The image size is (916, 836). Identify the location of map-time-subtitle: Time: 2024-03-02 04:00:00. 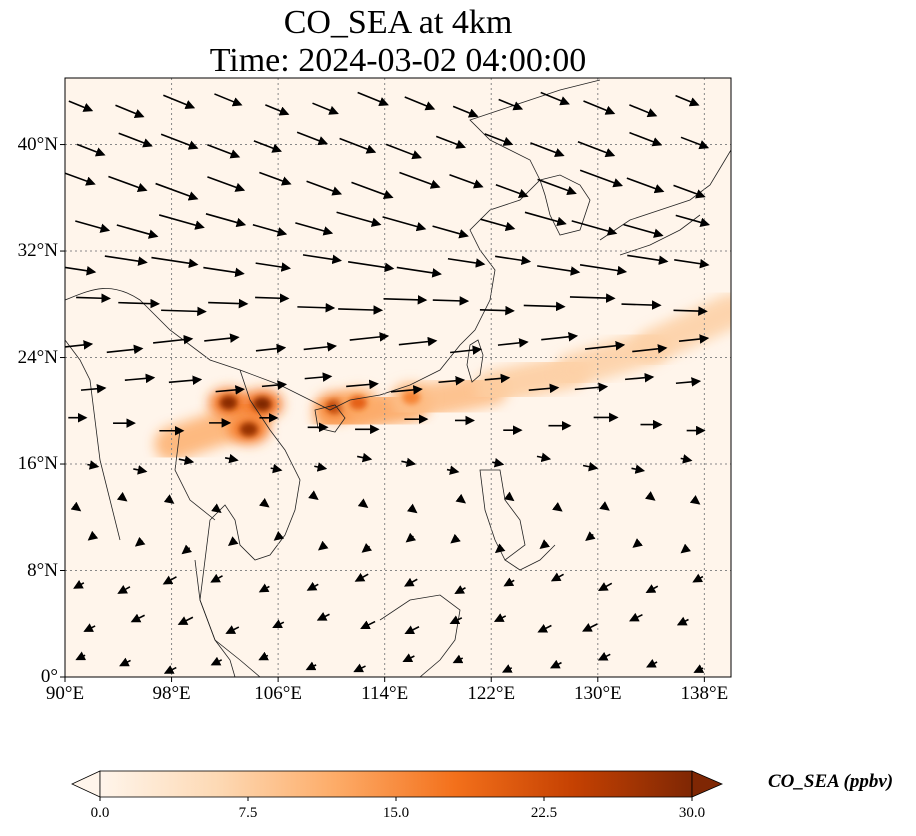
(398, 60).